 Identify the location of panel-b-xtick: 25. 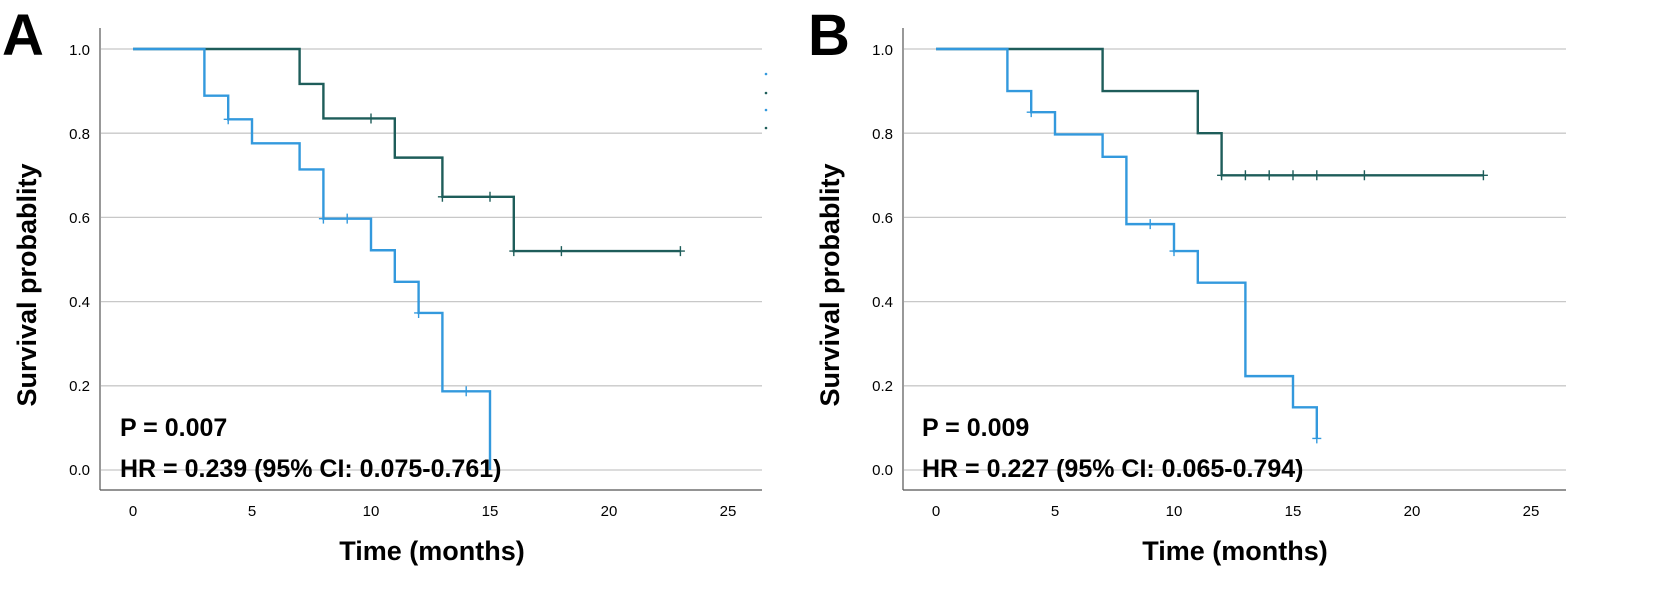
(1531, 511).